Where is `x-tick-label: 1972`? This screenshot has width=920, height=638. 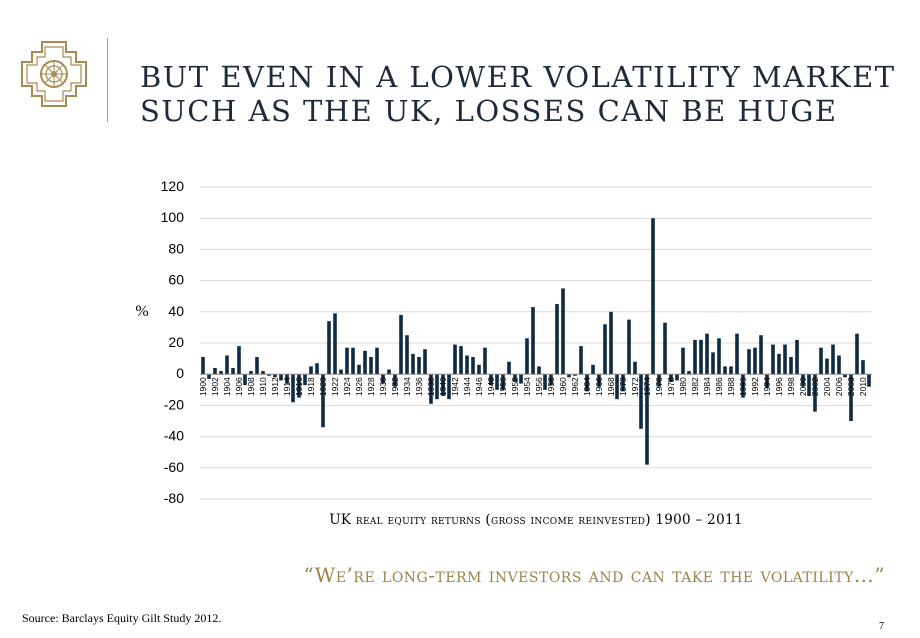
x-tick-label: 1972 is located at coordinates (635, 386).